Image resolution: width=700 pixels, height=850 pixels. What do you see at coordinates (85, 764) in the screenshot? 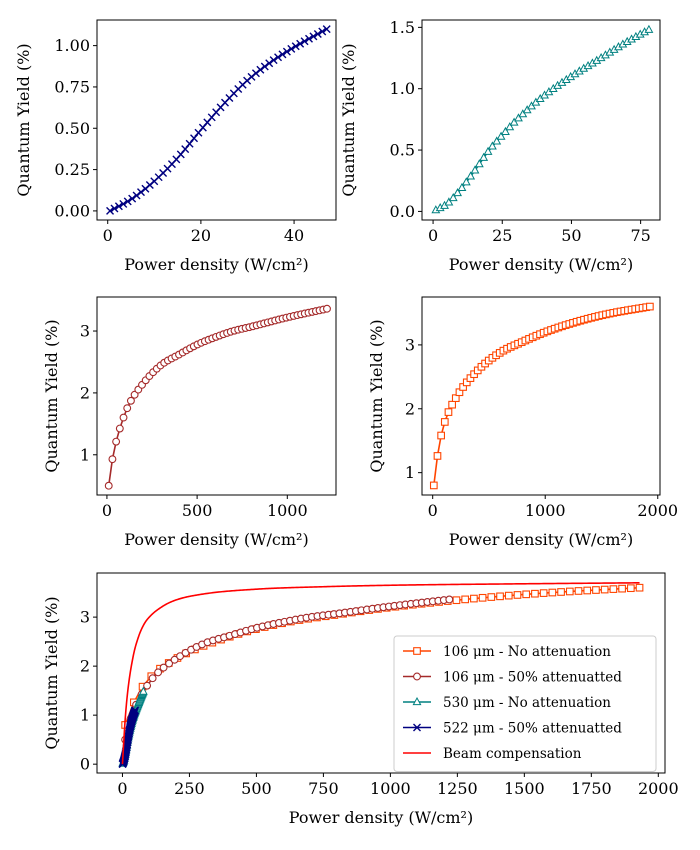
I see `y-tick-label: 0` at bounding box center [85, 764].